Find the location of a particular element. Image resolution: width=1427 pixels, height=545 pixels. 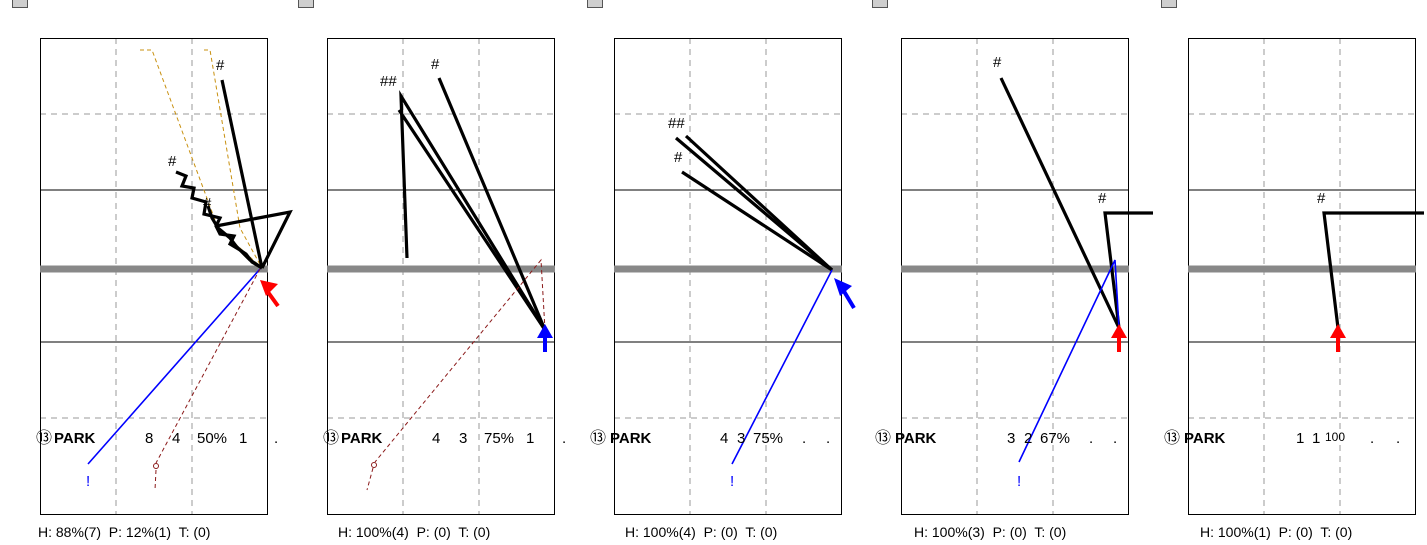

field-chart: ## # ⑬ PARK 4 3 75% 1 . is located at coordinates (444, 276).